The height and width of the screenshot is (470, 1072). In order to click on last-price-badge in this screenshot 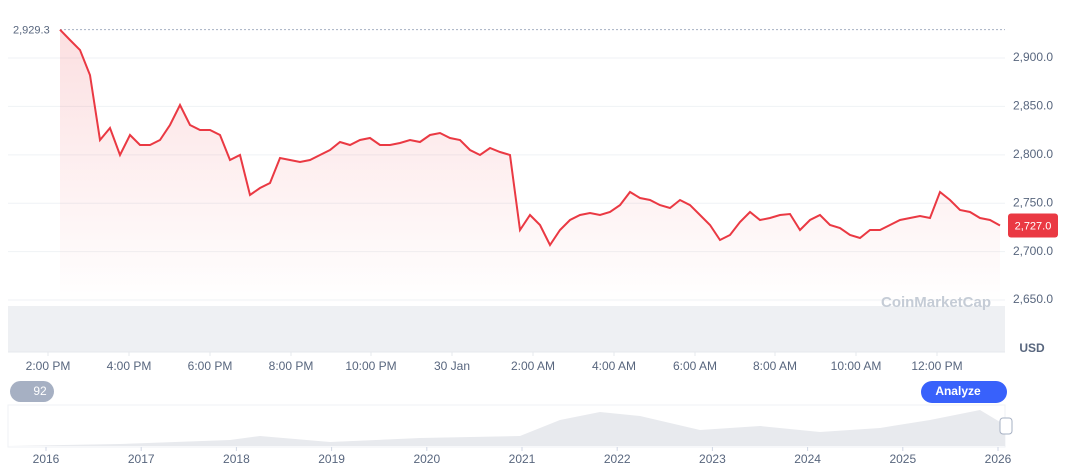, I will do `click(1033, 225)`.